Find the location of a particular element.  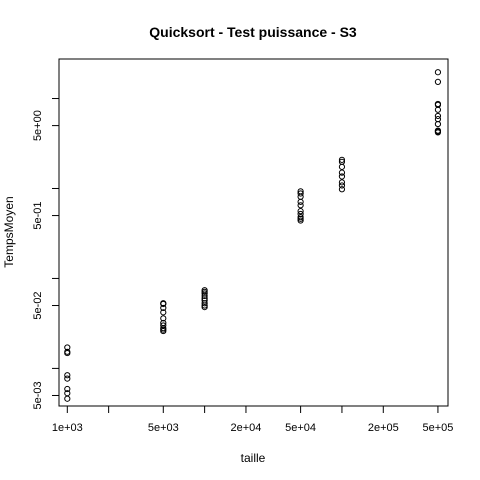

chart-title: Quicksort - Test puissance - S3 is located at coordinates (253, 32).